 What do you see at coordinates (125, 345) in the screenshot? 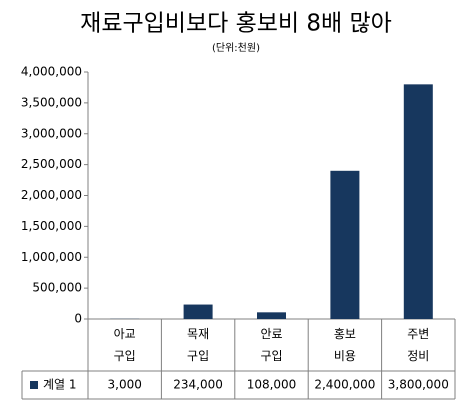
I see `x-tick-label: 아교 구입` at bounding box center [125, 345].